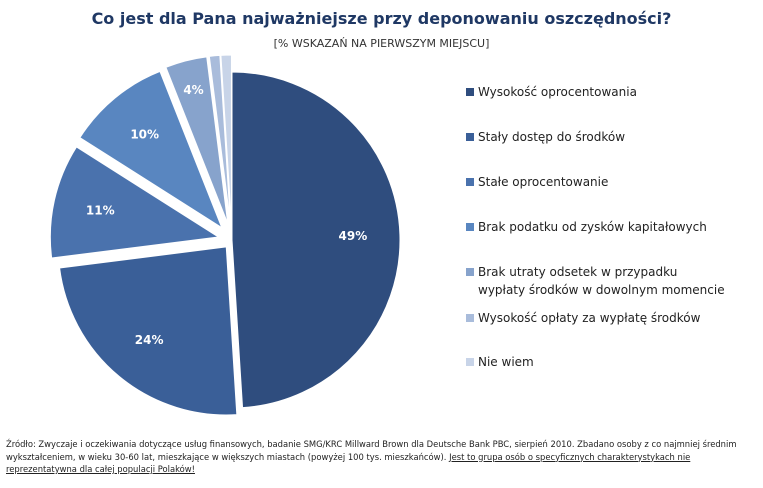 Image resolution: width=763 pixels, height=488 pixels. Describe the element at coordinates (551, 137) in the screenshot. I see `legend-label: Stały dostęp do środków` at that location.